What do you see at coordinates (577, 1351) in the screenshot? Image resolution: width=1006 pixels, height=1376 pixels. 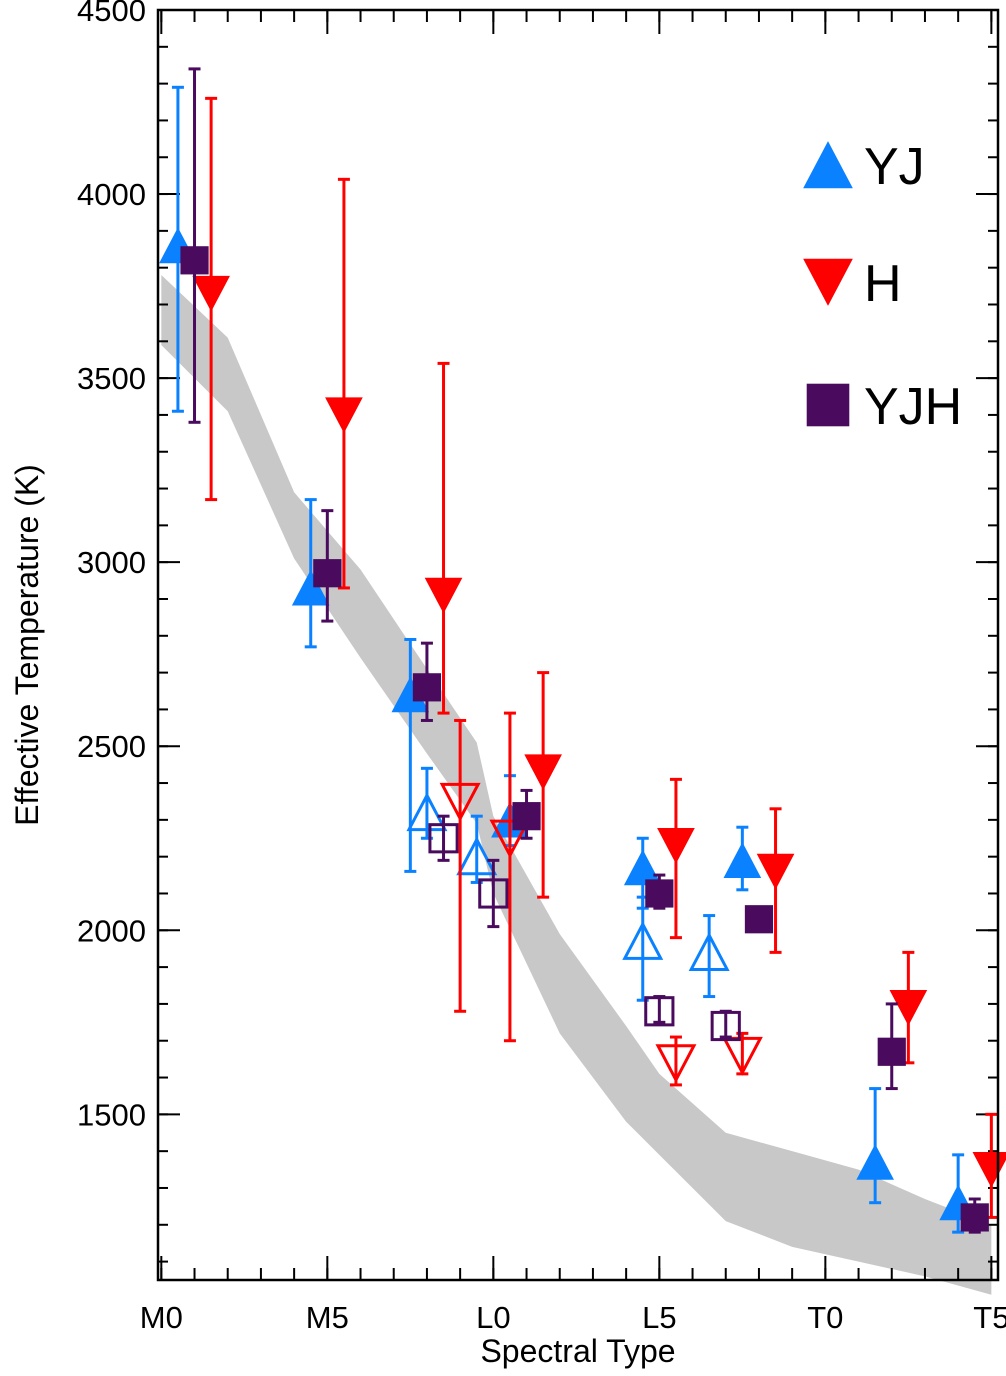 I see `x-axis-title: Spectral Type` at bounding box center [577, 1351].